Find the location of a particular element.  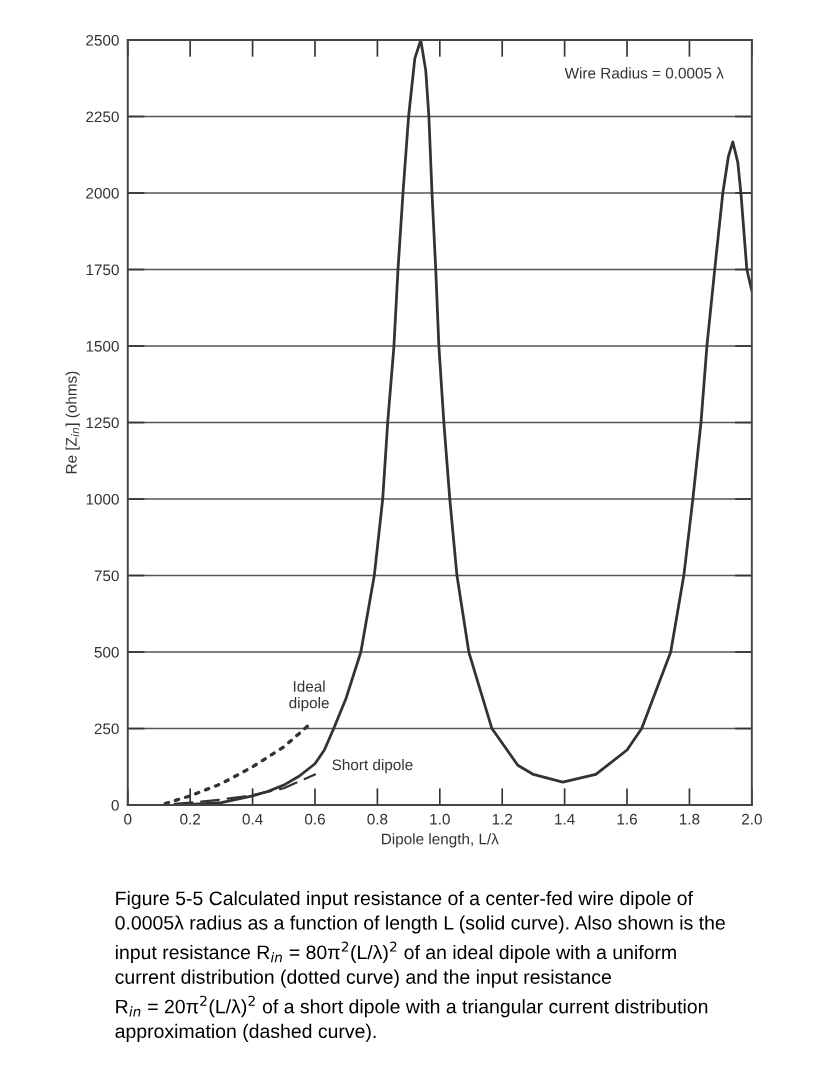

y-tick-label: 1500 is located at coordinates (102, 346).